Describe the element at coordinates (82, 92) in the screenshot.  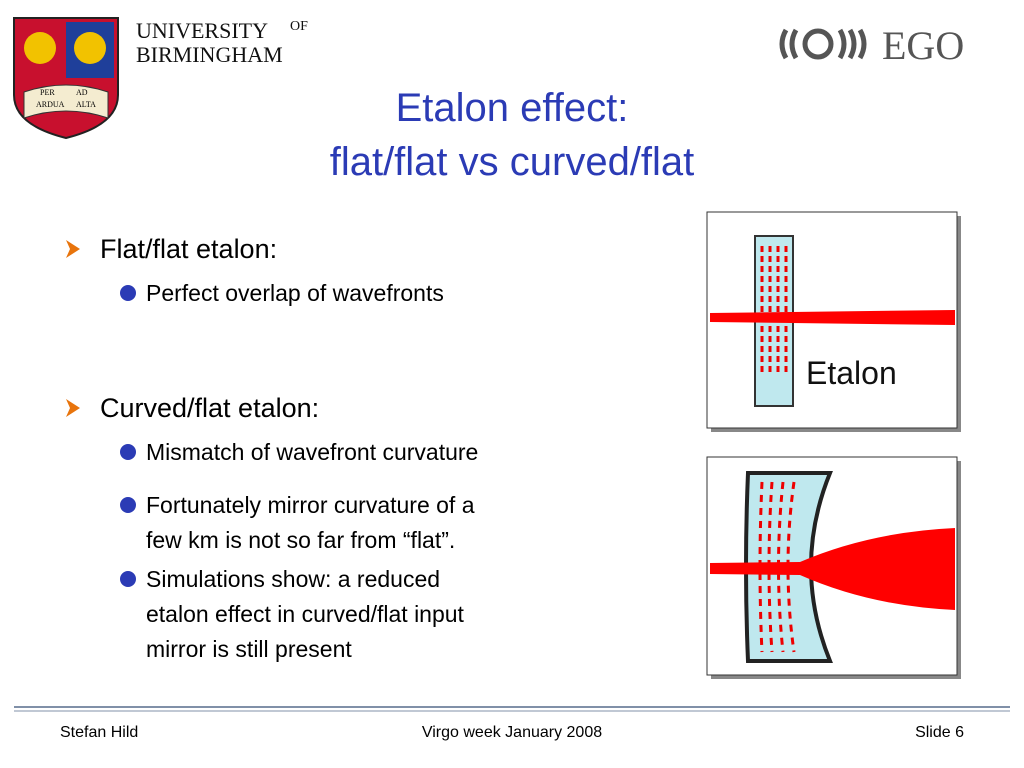
I see `motto: AD` at that location.